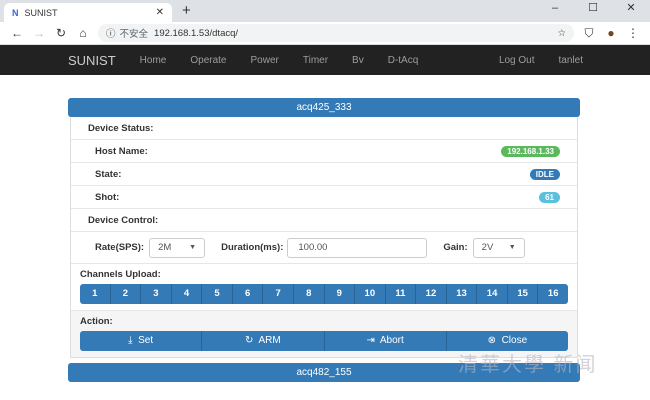  What do you see at coordinates (633, 33) in the screenshot?
I see `menu-icon: ⋮` at bounding box center [633, 33].